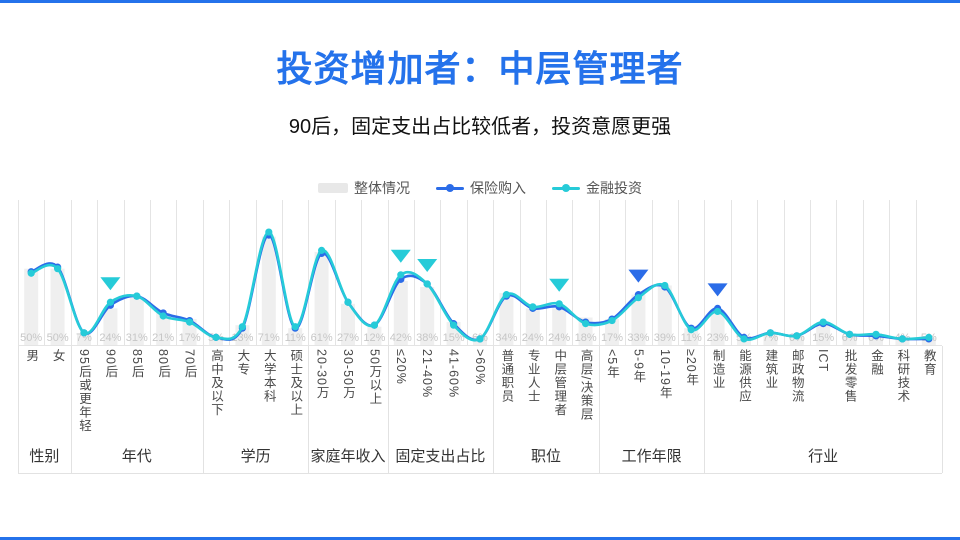 The height and width of the screenshot is (540, 960). Describe the element at coordinates (427, 374) in the screenshot. I see `category-label: 21-40%` at that location.